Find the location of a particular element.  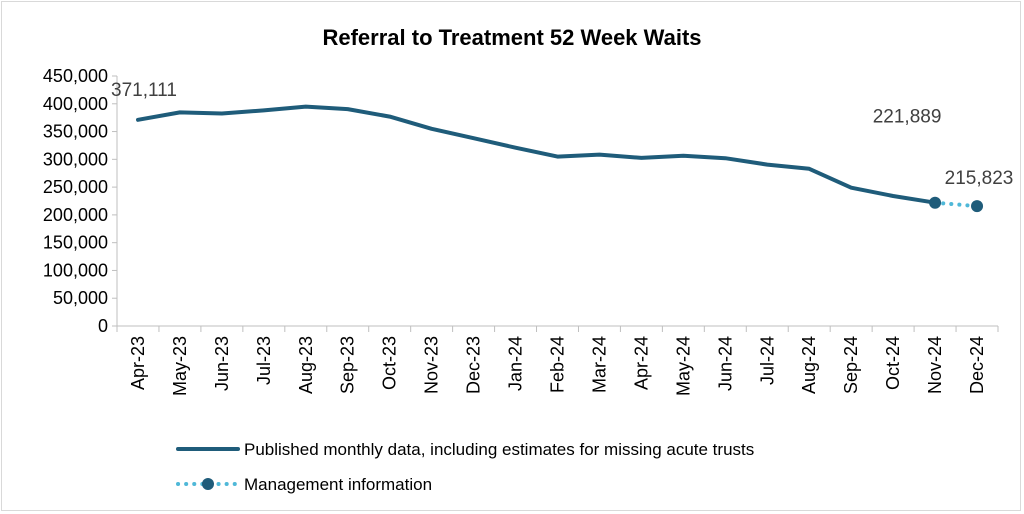

legend-label: Management information is located at coordinates (338, 484).